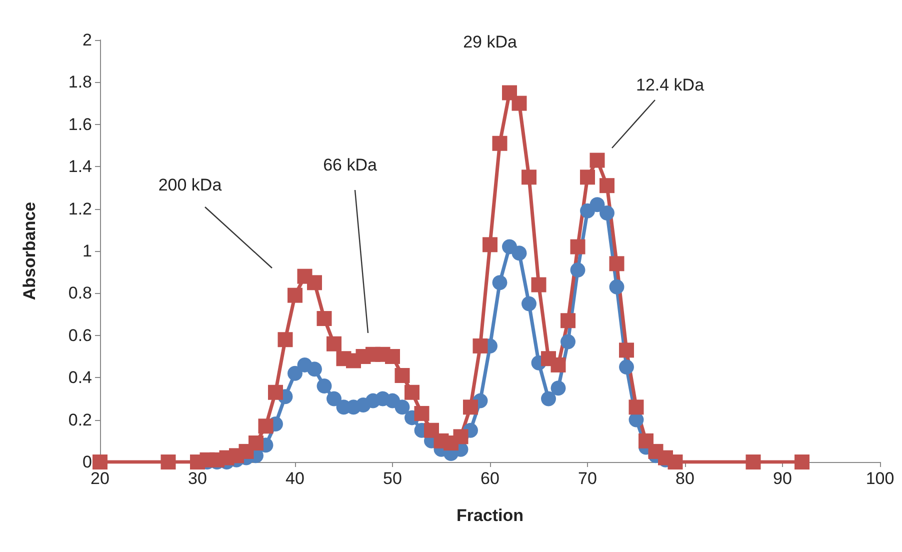 This screenshot has width=902, height=552. What do you see at coordinates (197, 478) in the screenshot?
I see `x-tick-label: 30` at bounding box center [197, 478].